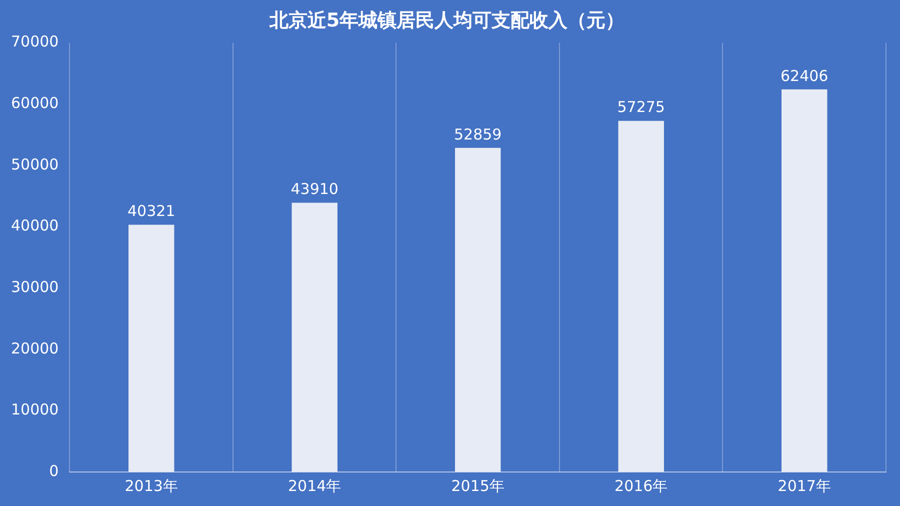 The width and height of the screenshot is (900, 506). What do you see at coordinates (35, 348) in the screenshot?
I see `y-tick-label: 20000` at bounding box center [35, 348].